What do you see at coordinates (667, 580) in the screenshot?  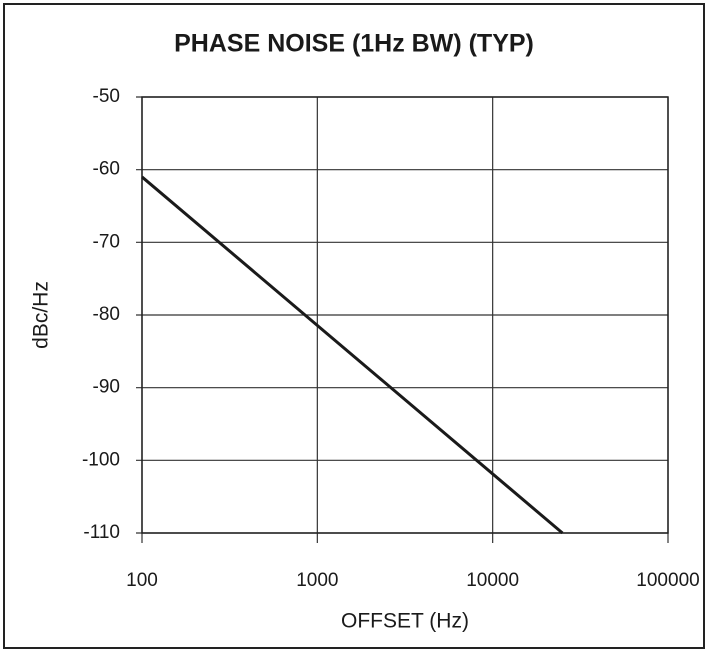 I see `x-tick-label: 100000` at bounding box center [667, 580].